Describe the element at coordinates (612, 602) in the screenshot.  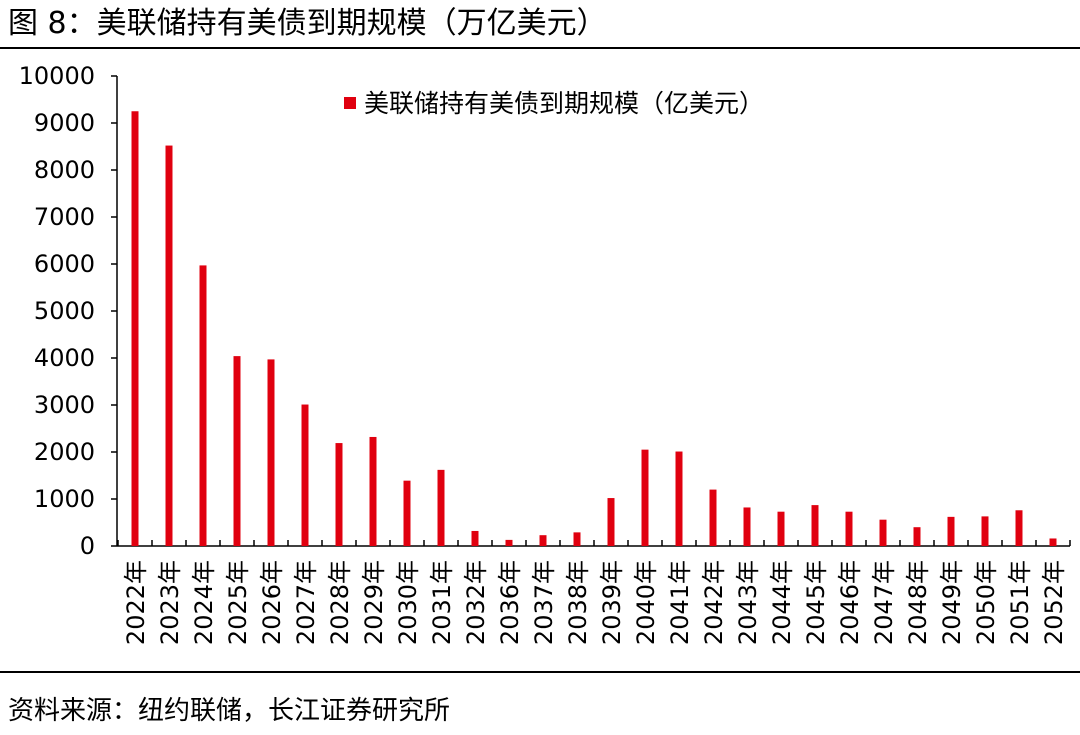
I see `x-tick-label: 2039年` at that location.